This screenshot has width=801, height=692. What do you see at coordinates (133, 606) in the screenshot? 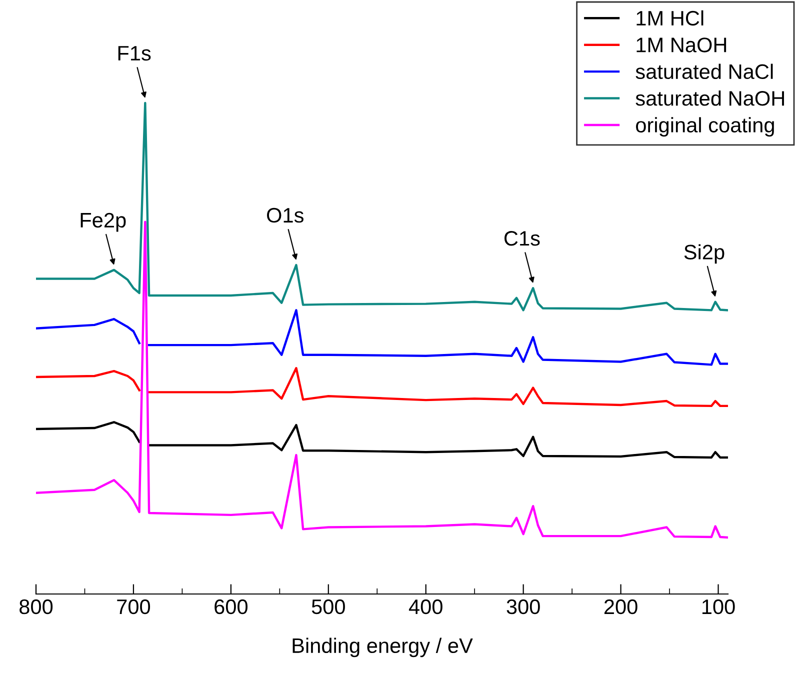
I see `x-tick-label: 700` at bounding box center [133, 606].